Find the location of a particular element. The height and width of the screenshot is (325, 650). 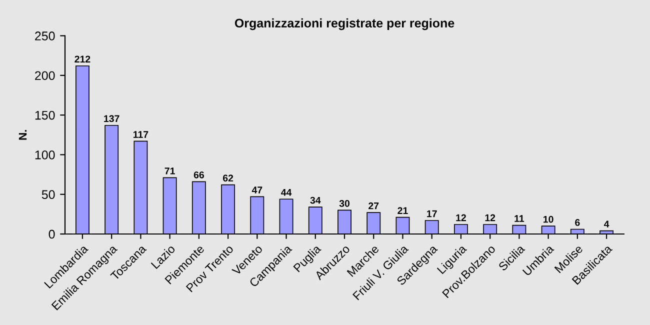

y-tick-label: 250 is located at coordinates (45, 36).